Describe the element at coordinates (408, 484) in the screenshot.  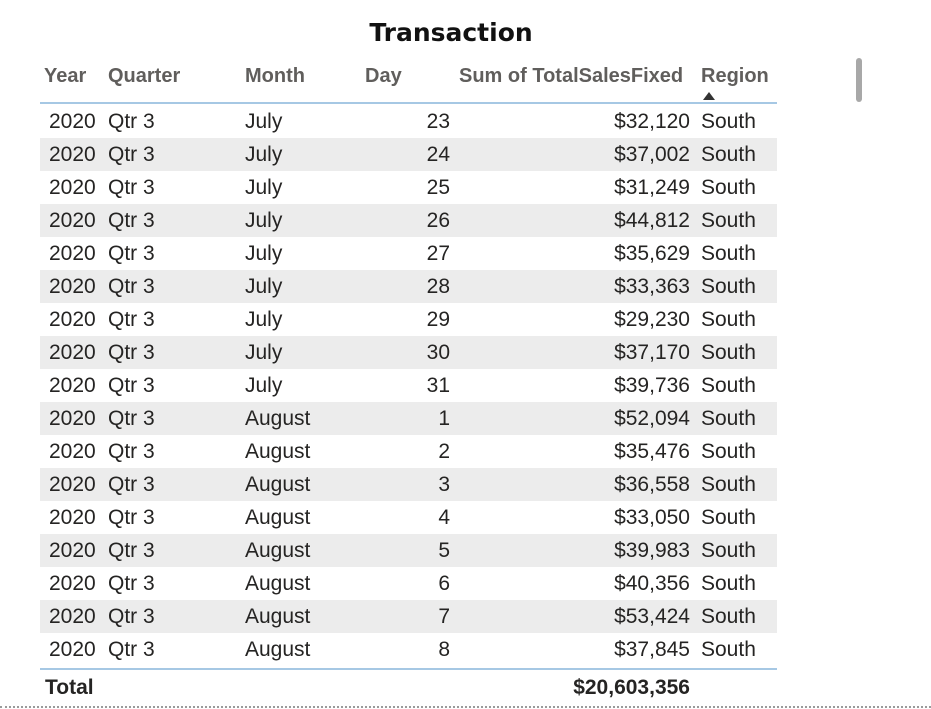
I see `table-row: 2020 Qtr 3 August 3 $36,558 South` at that location.